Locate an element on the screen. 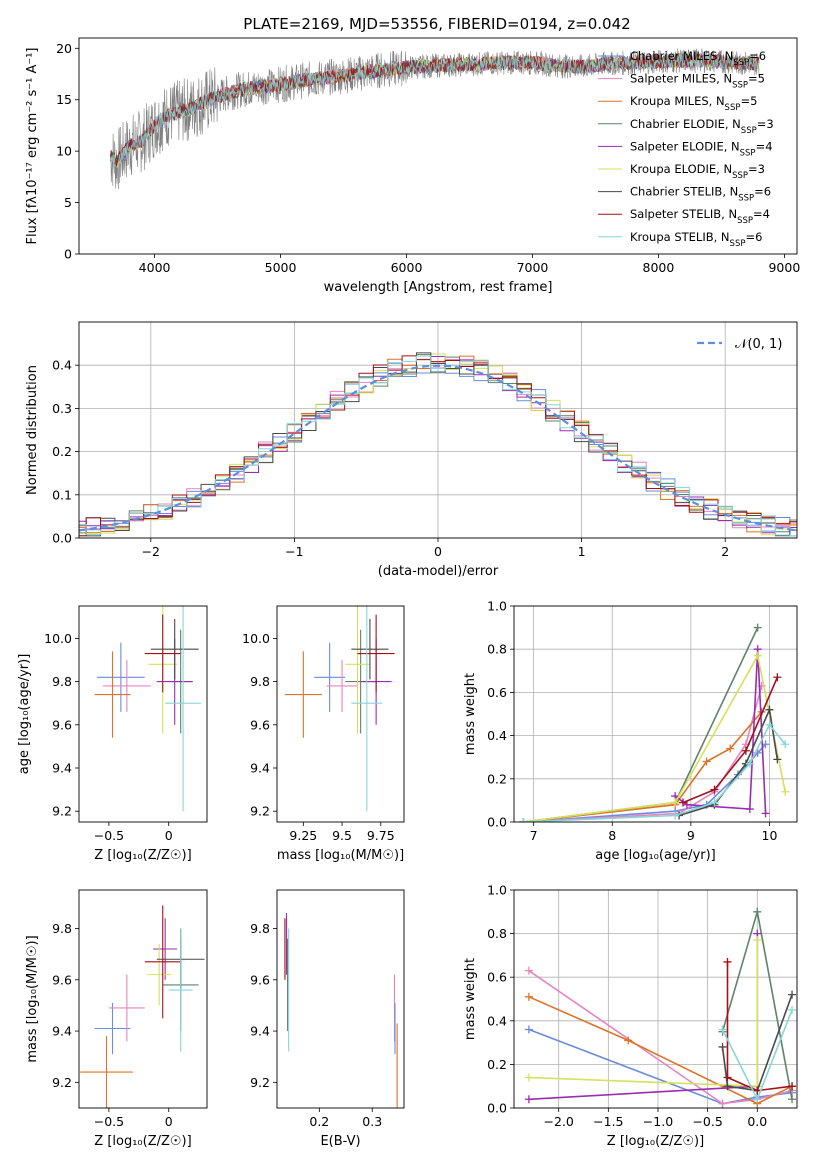  x-tick-label: 9 is located at coordinates (691, 835).